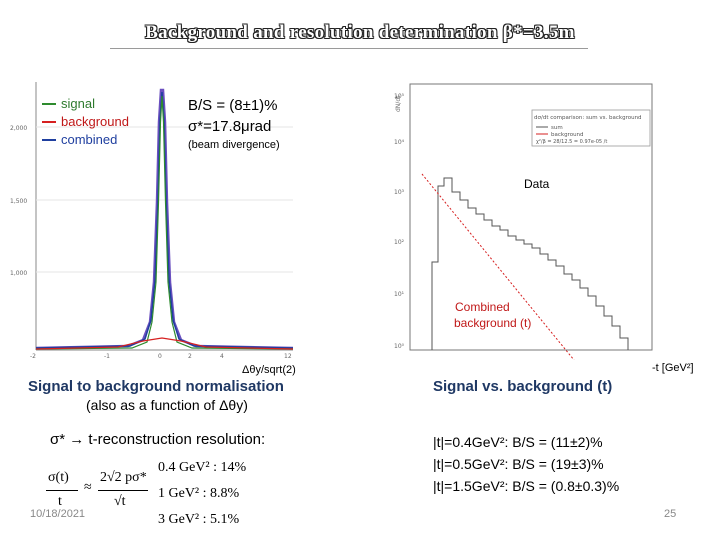 Image resolution: width=720 pixels, height=540 pixels. Describe the element at coordinates (58, 514) in the screenshot. I see `footer-date: 10/18/2021` at that location.